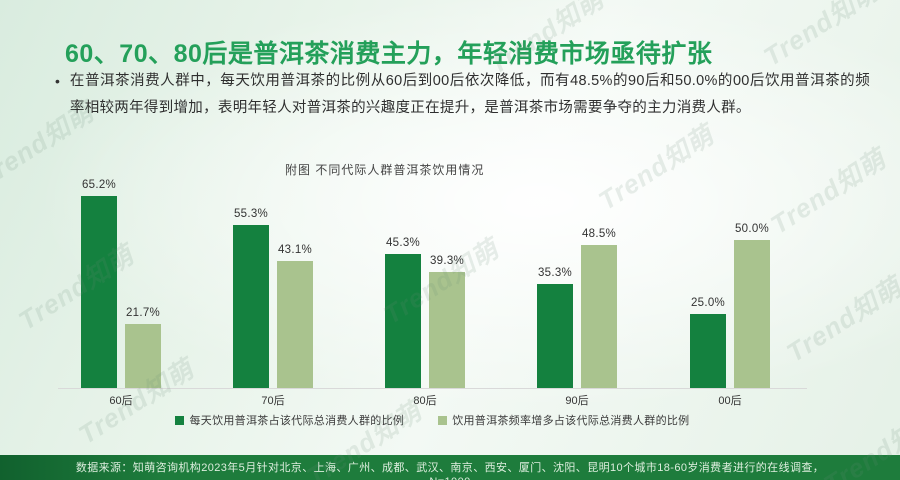  Describe the element at coordinates (403, 321) in the screenshot. I see `bar-80后-series1` at that location.